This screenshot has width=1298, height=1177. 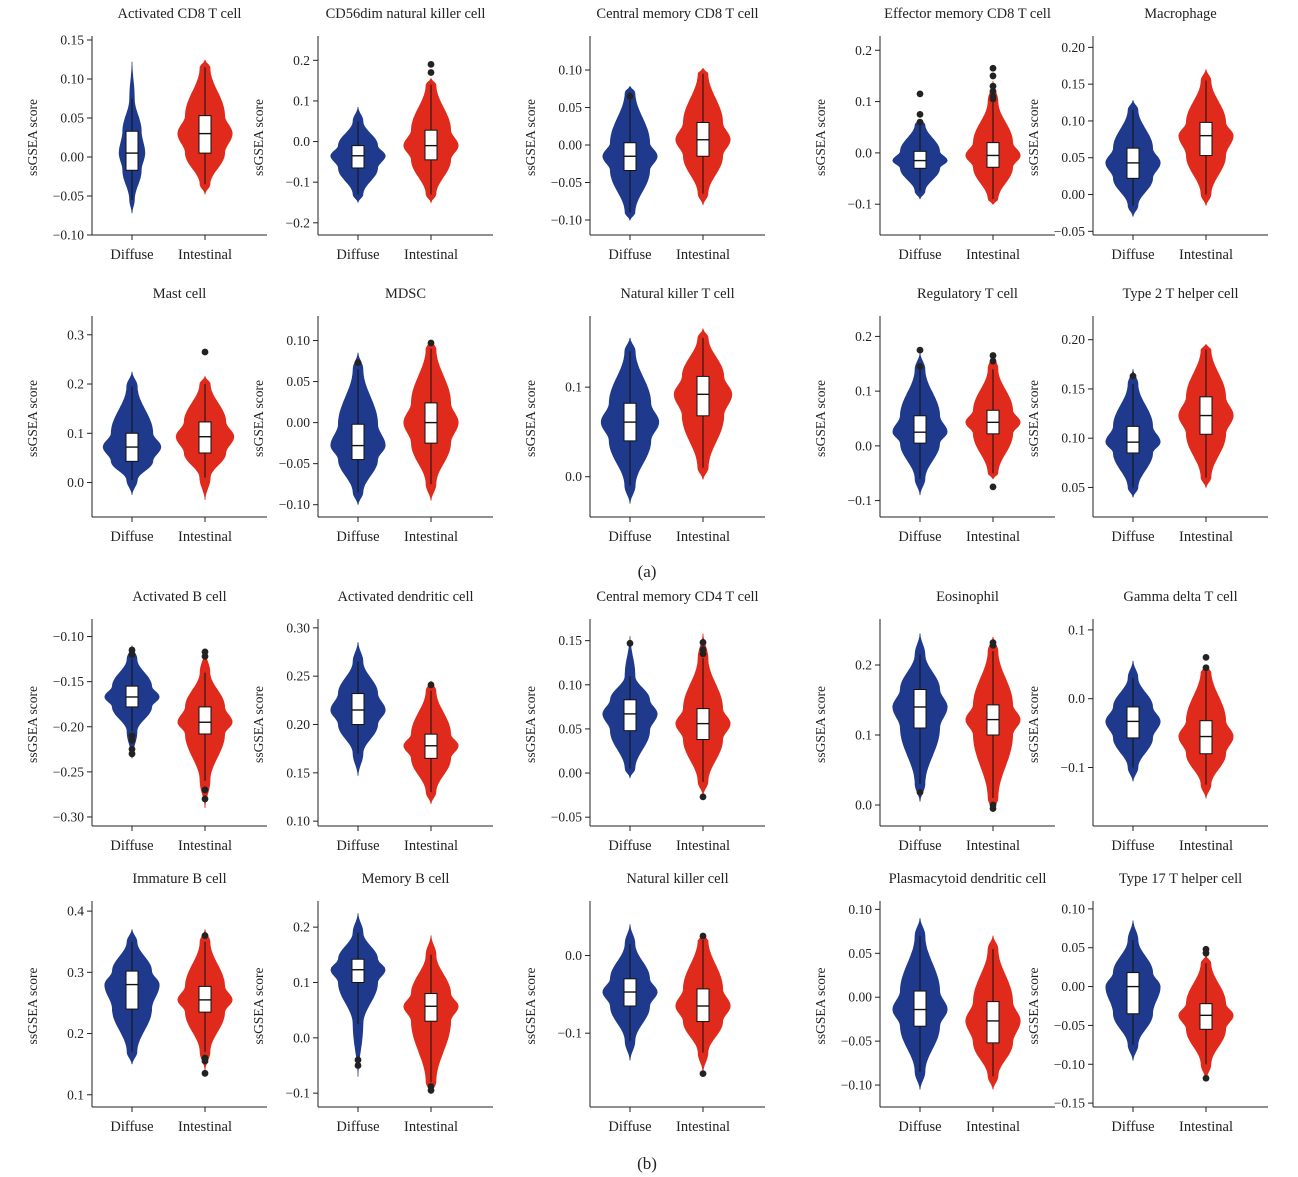 I want to click on panel-title: Immature B cell, so click(x=179, y=879).